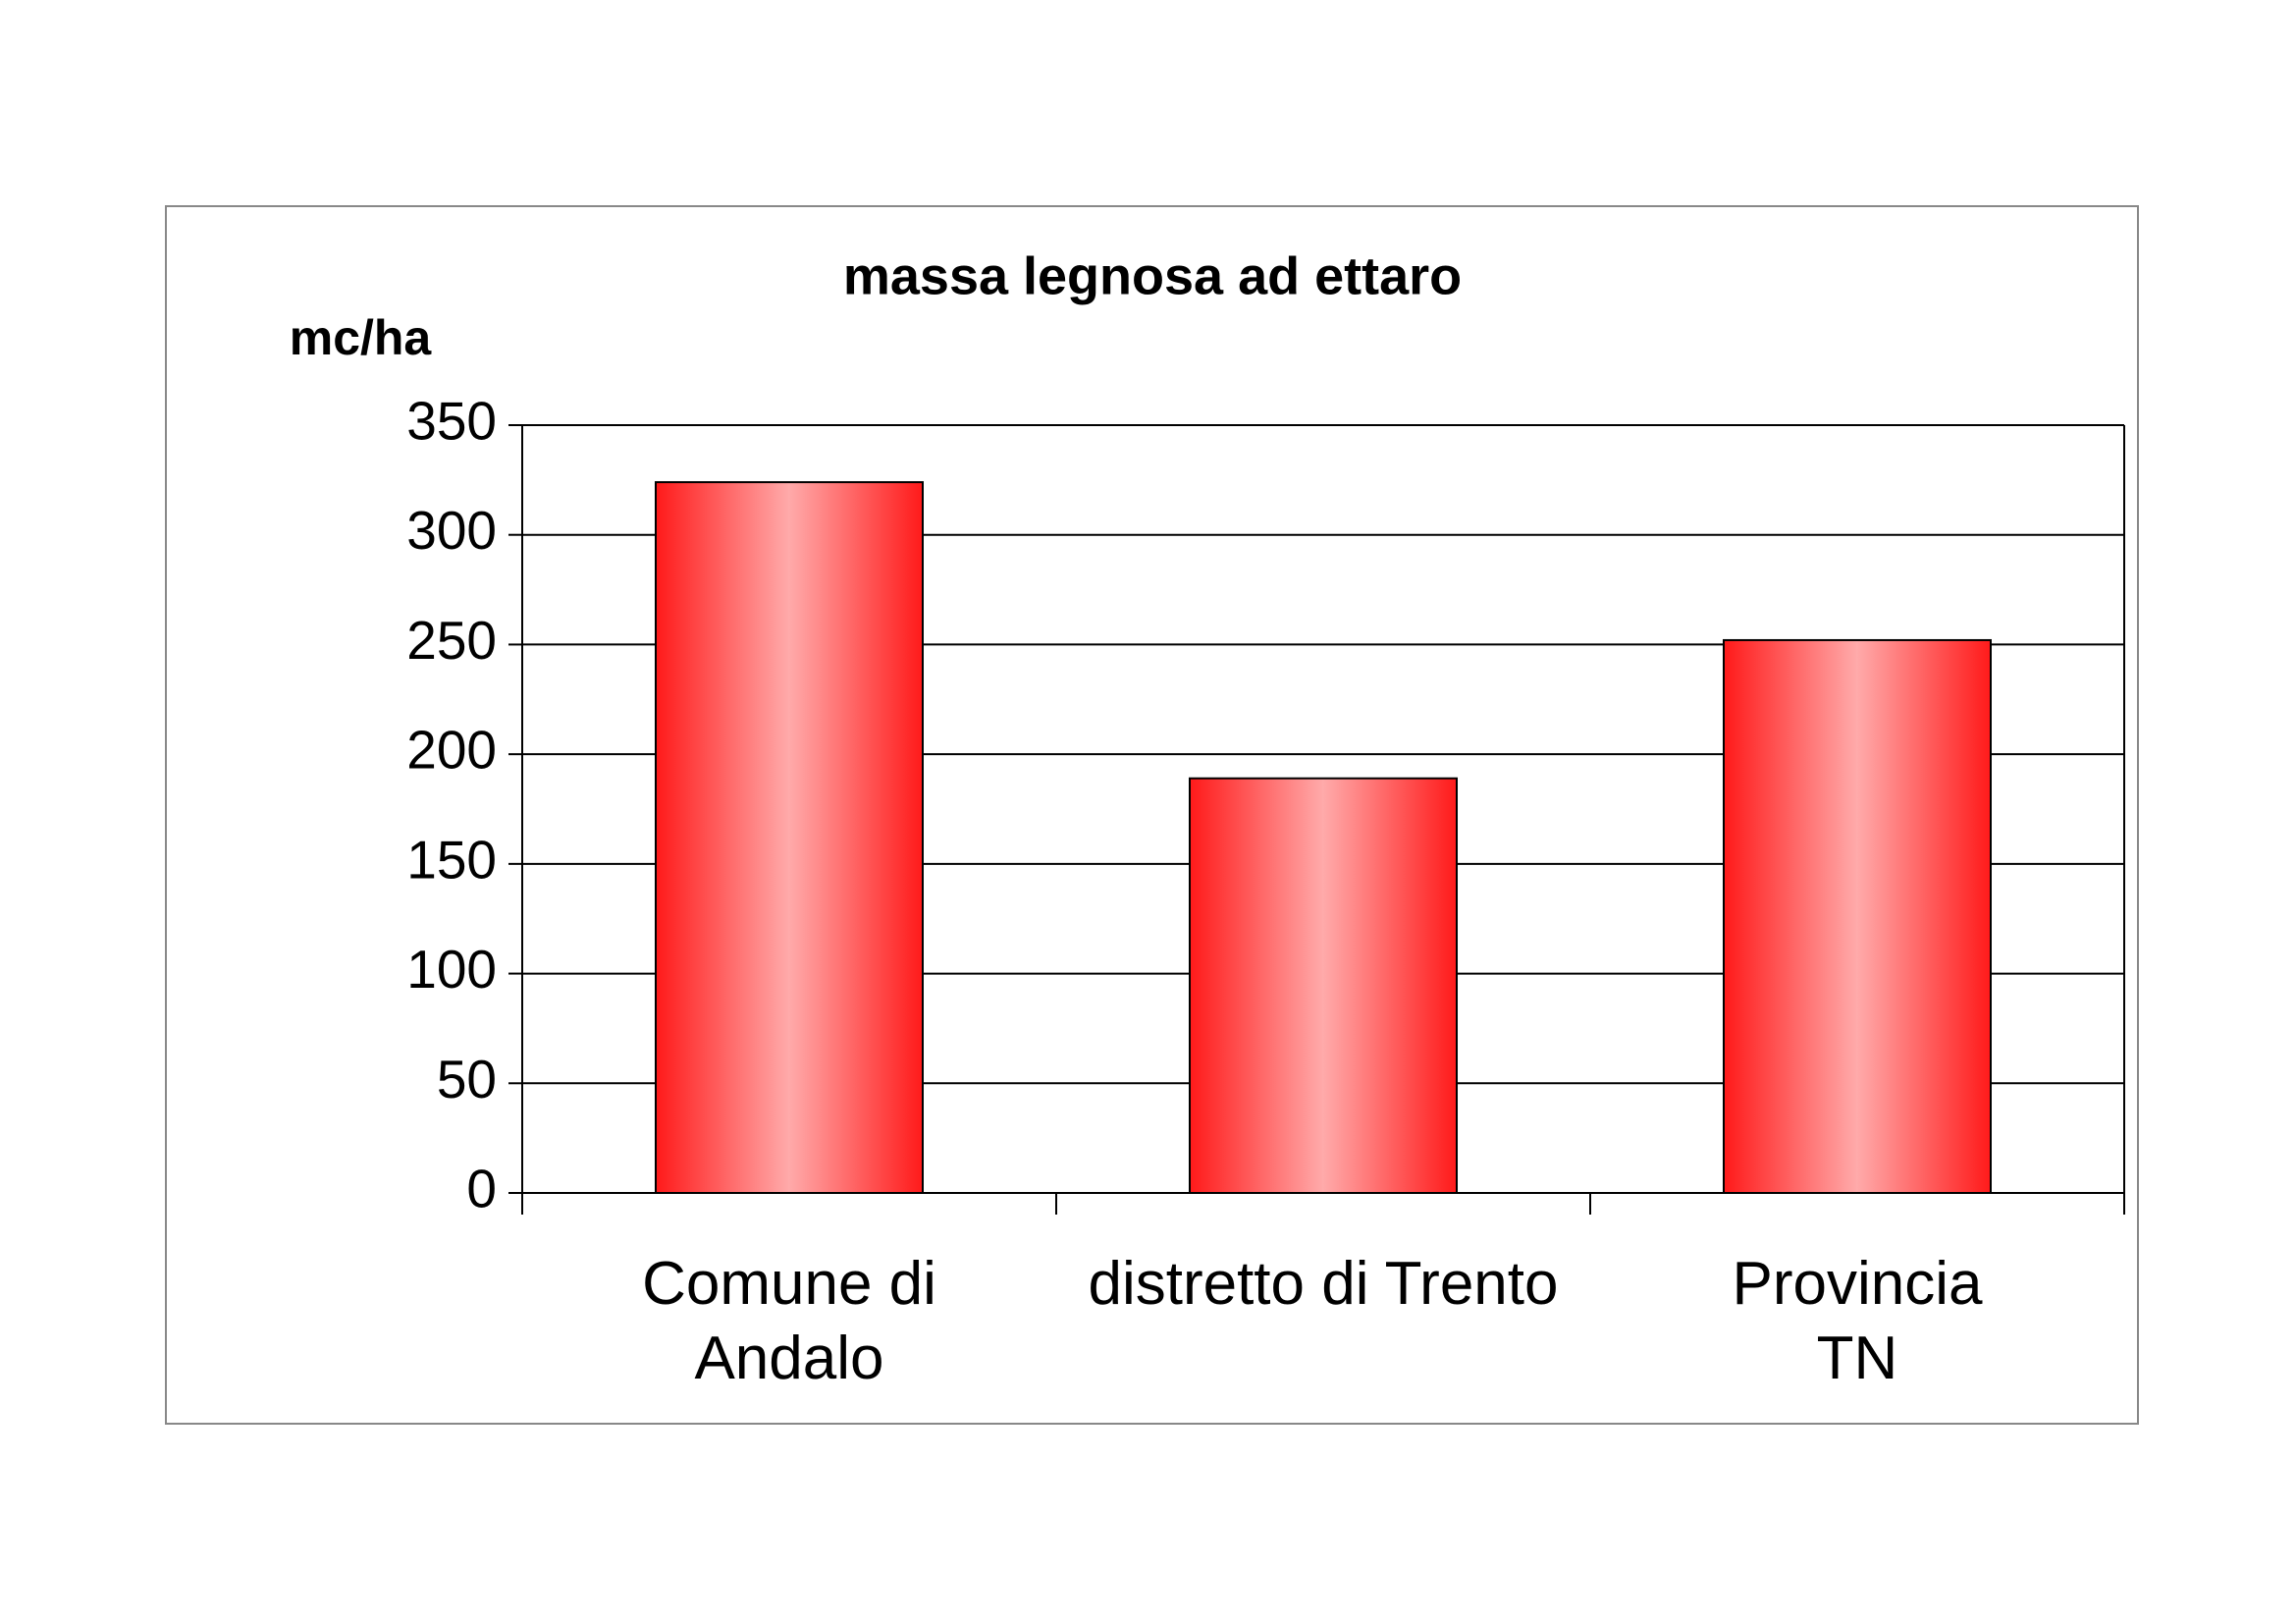 The width and height of the screenshot is (2296, 1624). I want to click on y-tick-label: 250, so click(451, 640).